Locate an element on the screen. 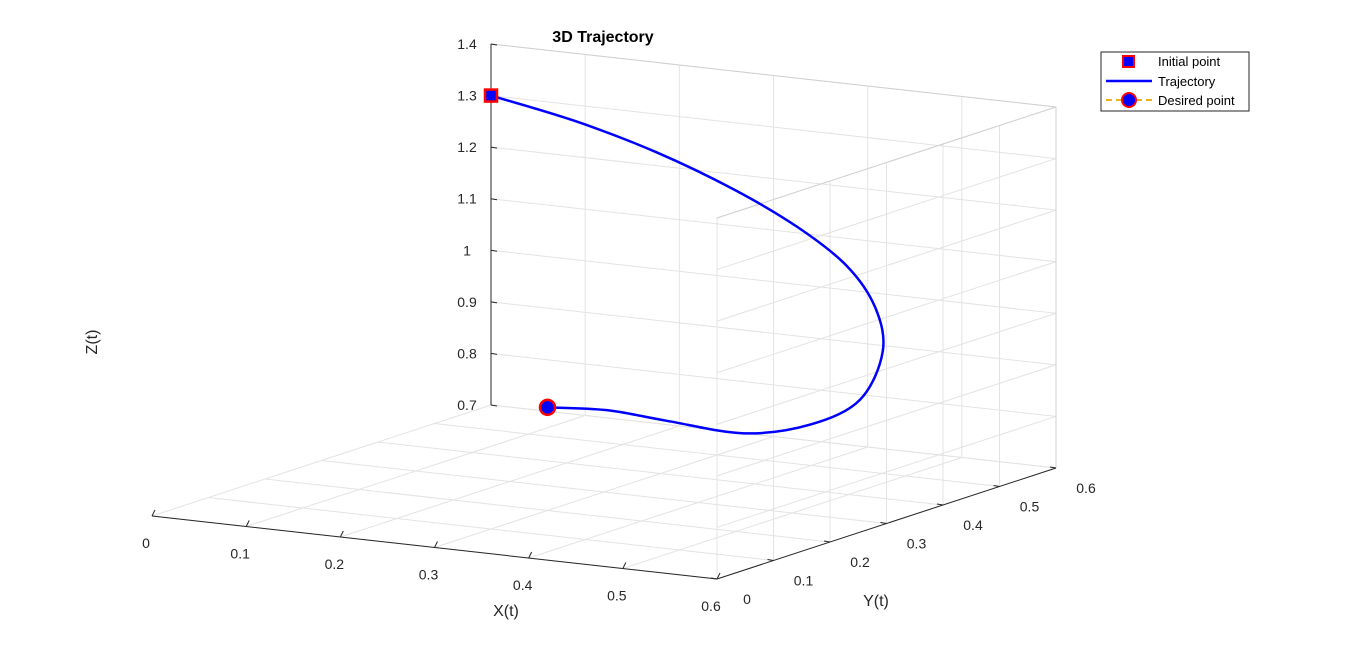 The image size is (1360, 651). y-tick-label: 0.1 is located at coordinates (804, 581).